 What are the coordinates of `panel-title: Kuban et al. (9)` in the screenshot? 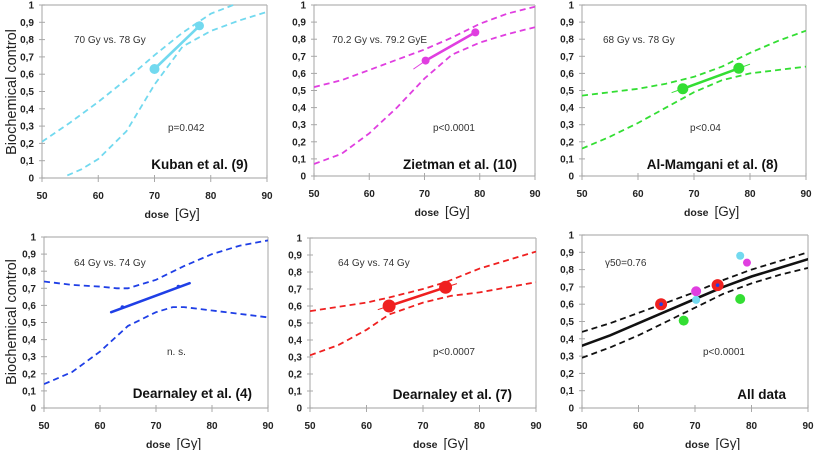 It's located at (199, 164).